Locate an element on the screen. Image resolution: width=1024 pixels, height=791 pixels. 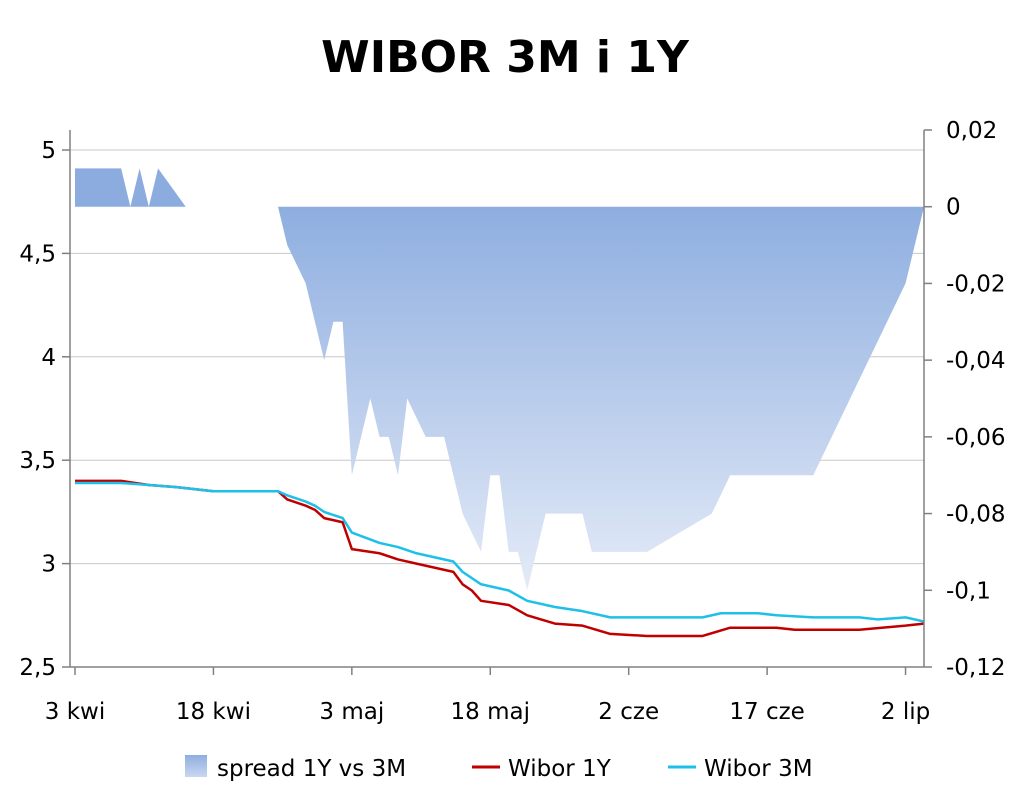
legend: spread 1Y vs 3M Wibor 1Y Wibor 3M is located at coordinates (499, 768).